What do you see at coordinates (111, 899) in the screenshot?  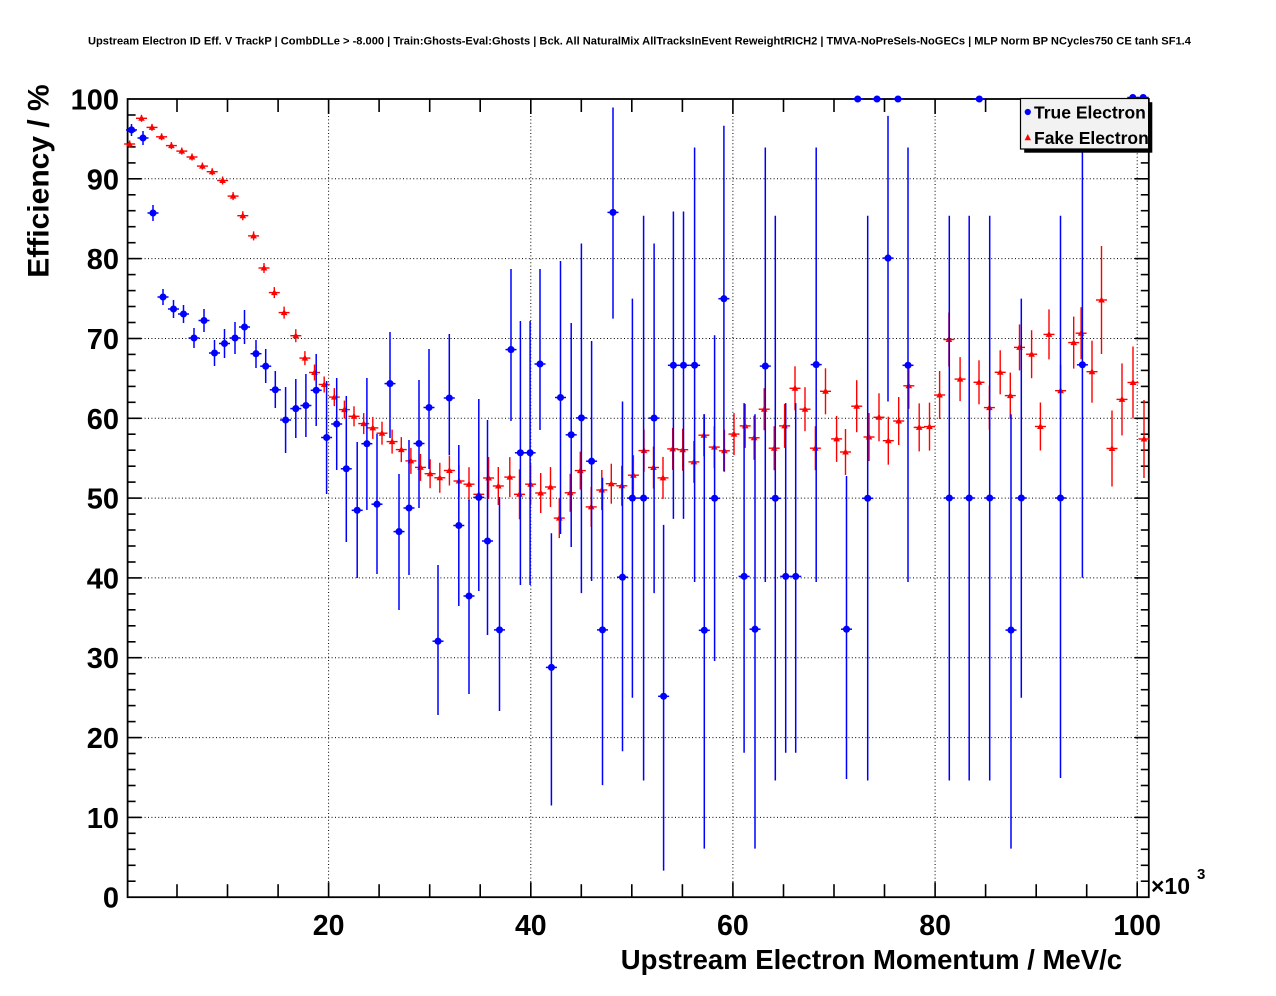 I see `svg-text: 0` at bounding box center [111, 899].